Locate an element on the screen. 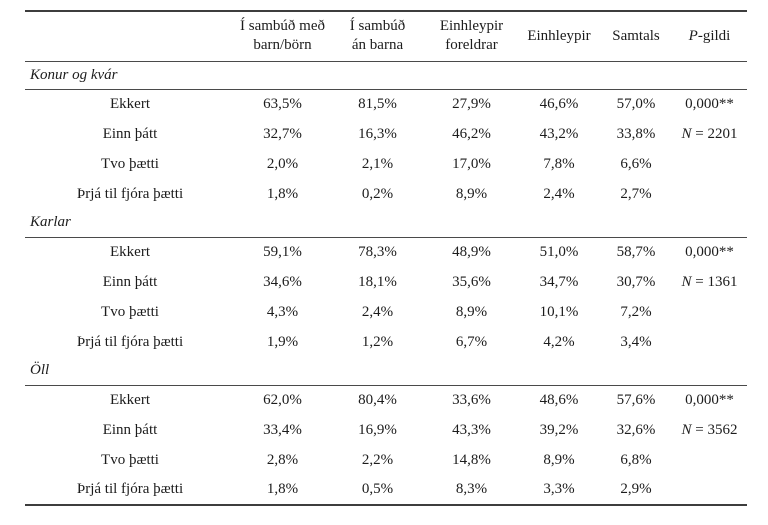  section-title-row: Öll is located at coordinates (386, 371).